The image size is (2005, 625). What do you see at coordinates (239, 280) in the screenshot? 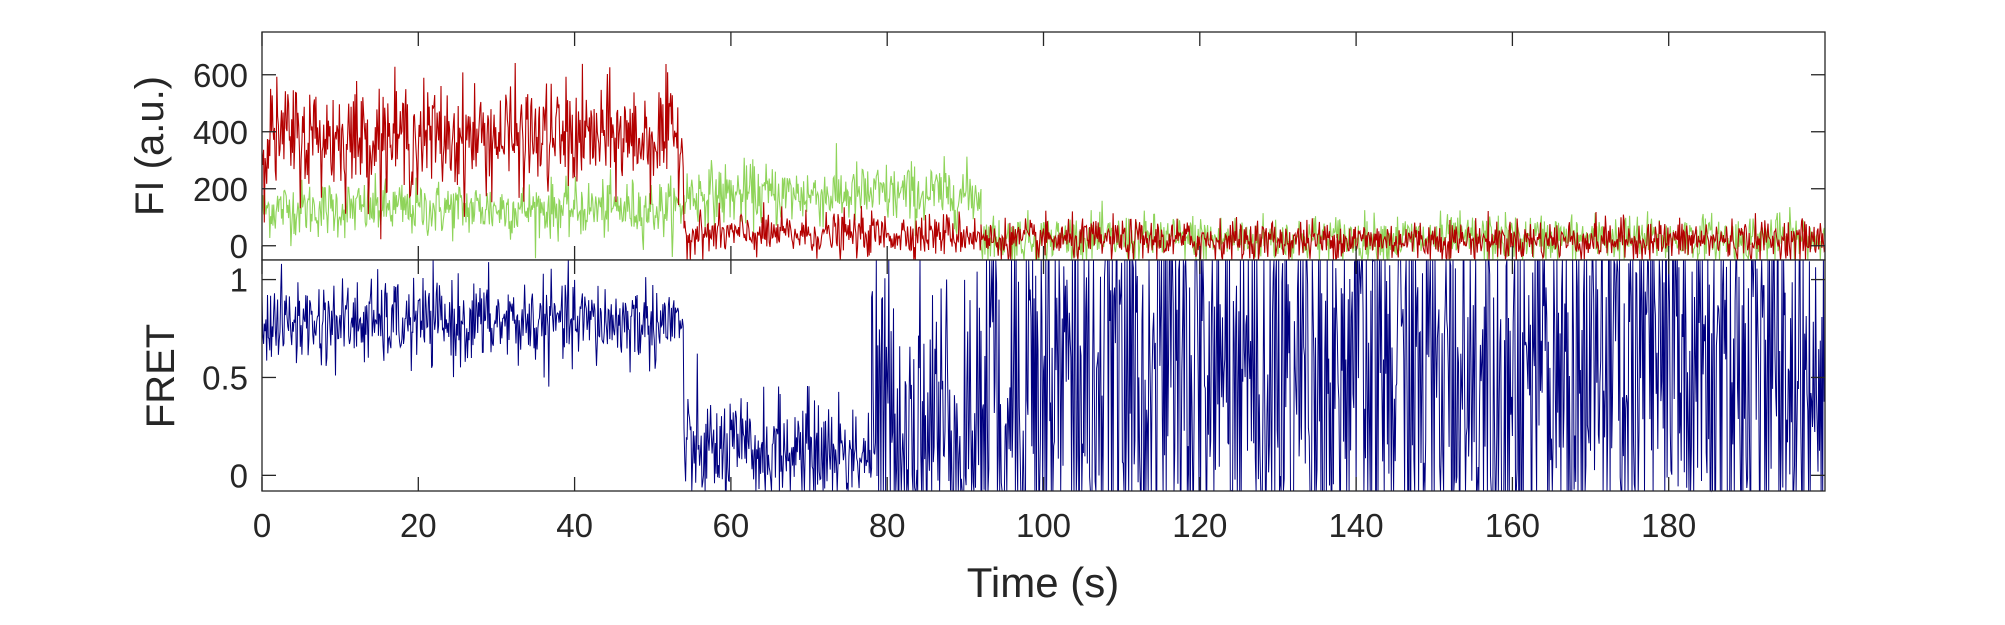
I see `y-tick-label: 1` at bounding box center [239, 280].